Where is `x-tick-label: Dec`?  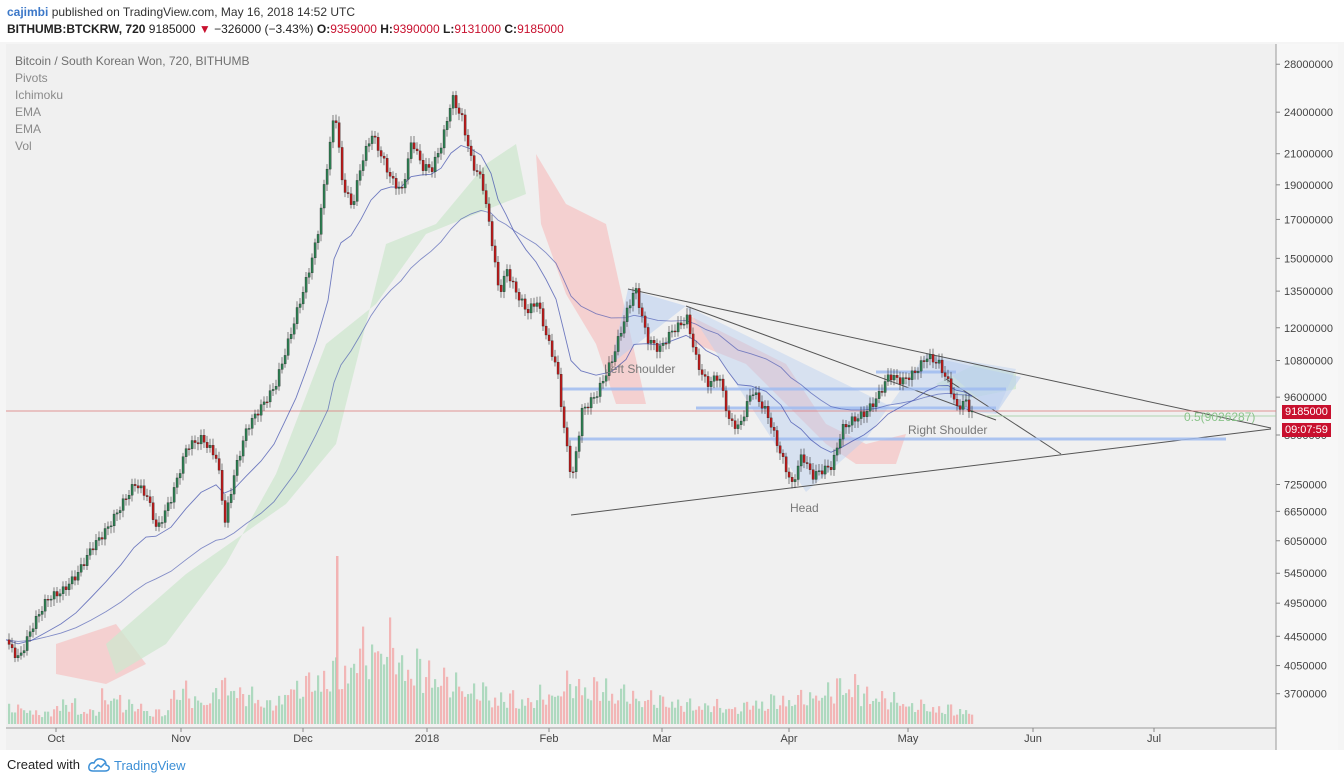 x-tick-label: Dec is located at coordinates (303, 739).